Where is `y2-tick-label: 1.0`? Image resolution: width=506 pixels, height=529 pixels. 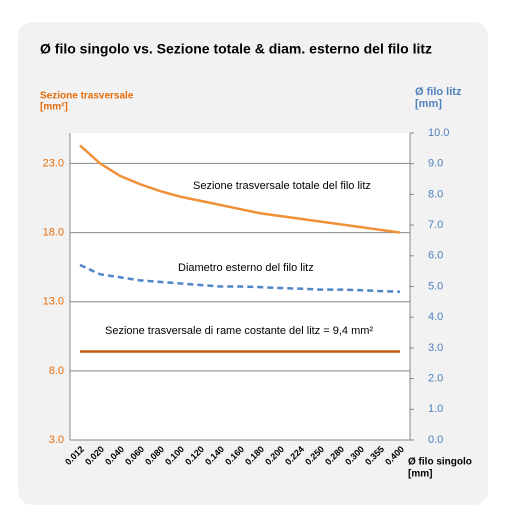 y2-tick-label: 1.0 is located at coordinates (435, 409).